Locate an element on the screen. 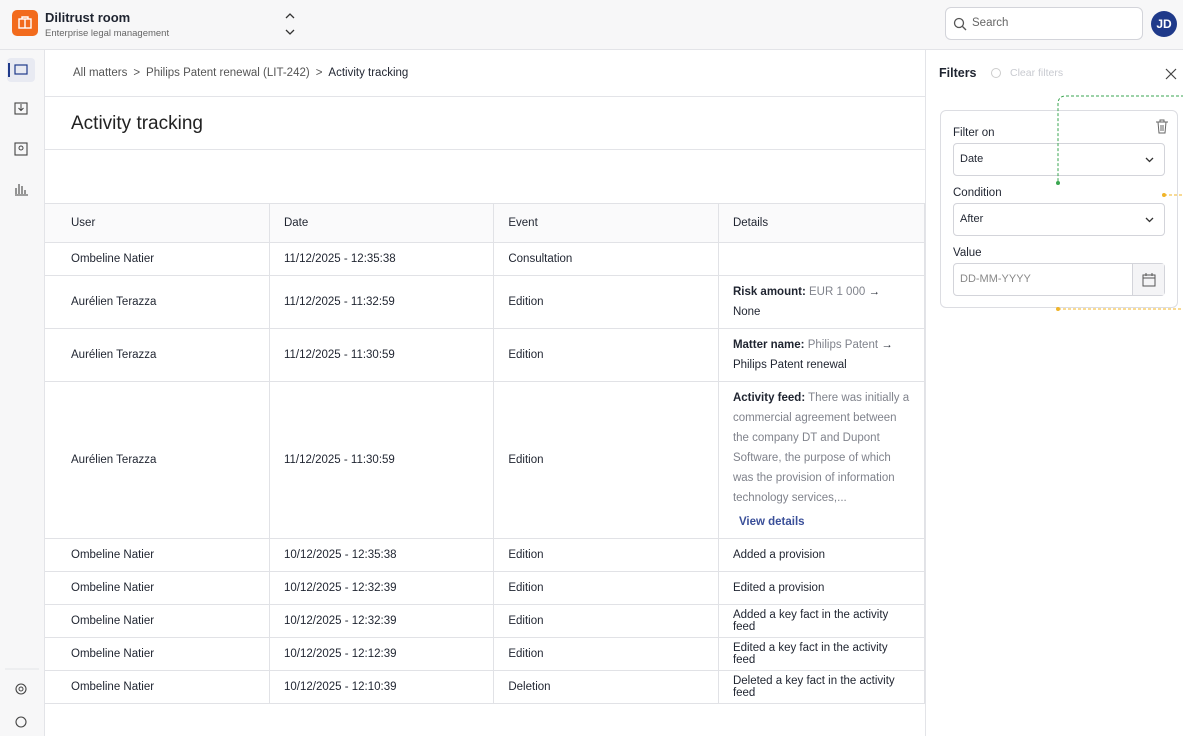 This screenshot has height=741, width=1183. field-input: DD-MM-YYYY is located at coordinates (1059, 279).